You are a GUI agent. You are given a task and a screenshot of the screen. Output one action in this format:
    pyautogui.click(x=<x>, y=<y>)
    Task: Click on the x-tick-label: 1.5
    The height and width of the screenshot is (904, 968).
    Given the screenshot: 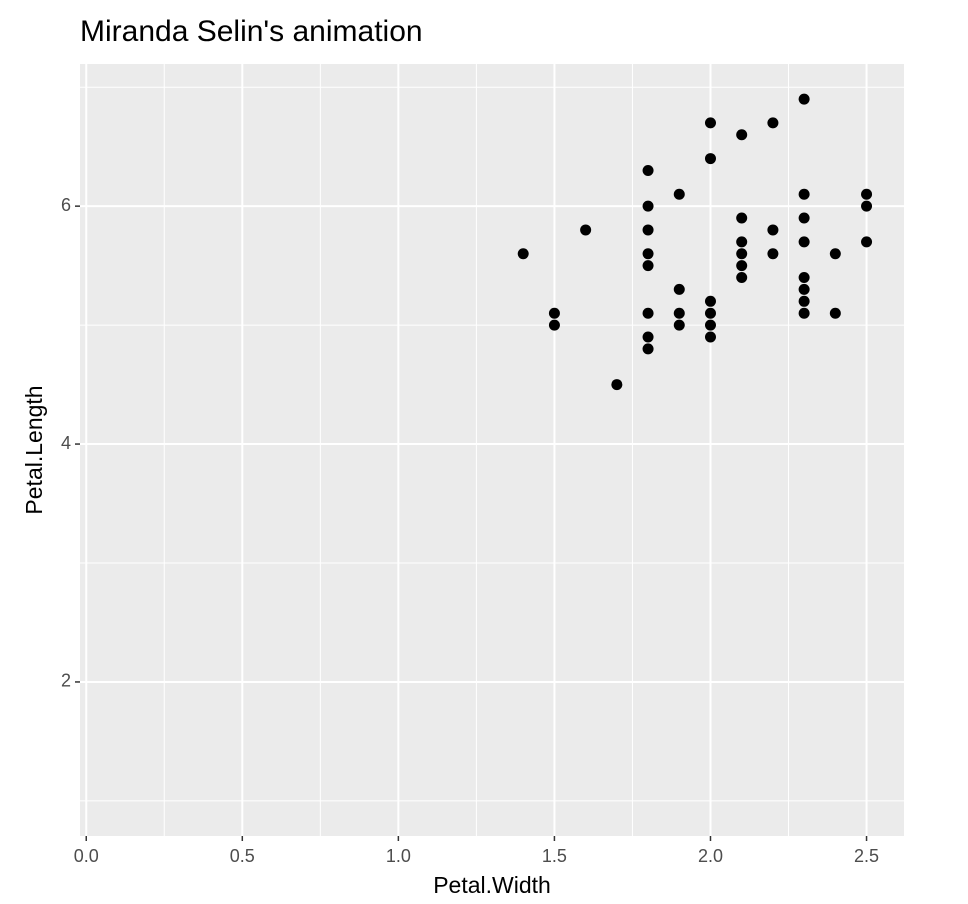 What is the action you would take?
    pyautogui.click(x=554, y=856)
    